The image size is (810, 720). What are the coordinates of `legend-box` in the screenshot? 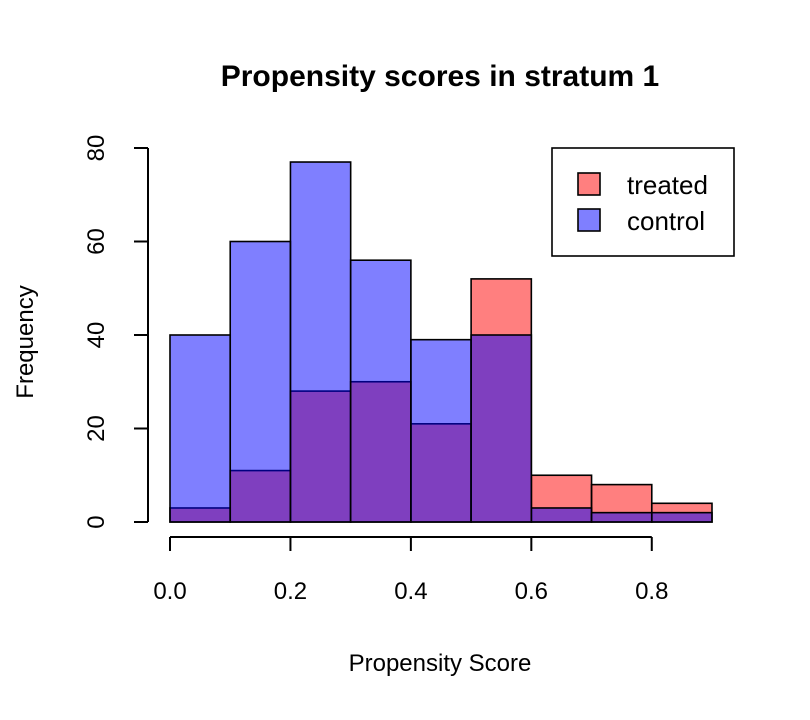 It's located at (643, 202).